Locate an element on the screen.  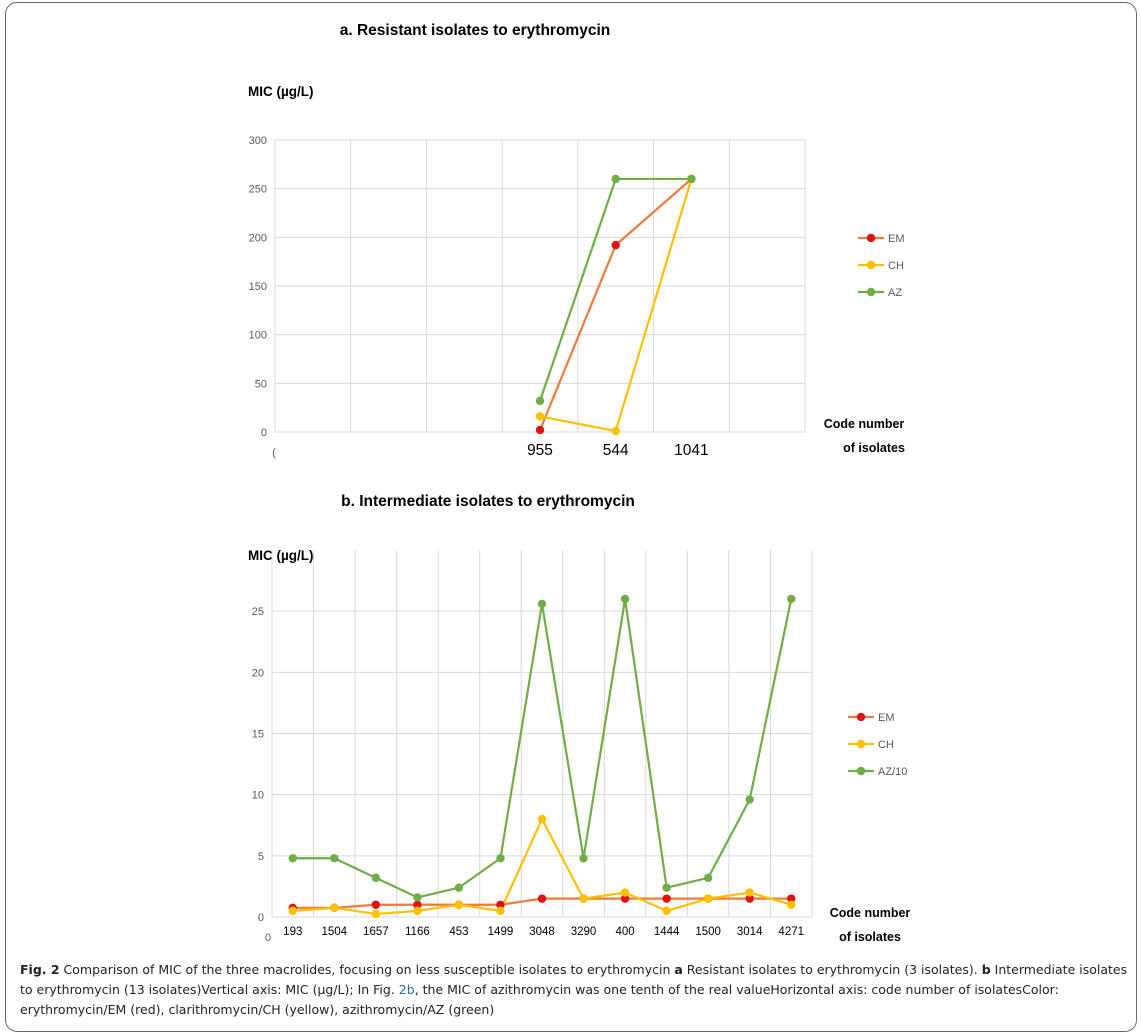
chart-a-x-axis-label-line1: Code number is located at coordinates (864, 424).